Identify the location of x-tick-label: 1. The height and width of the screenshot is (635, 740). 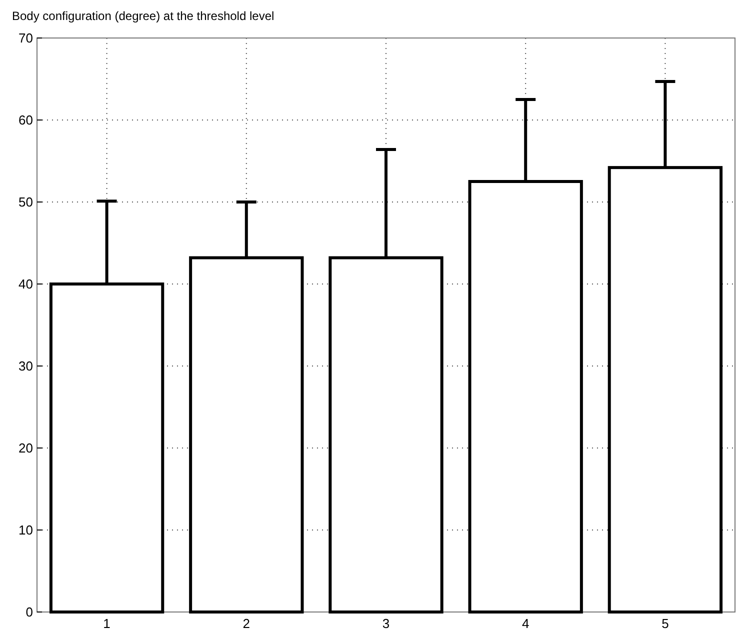
(106, 623).